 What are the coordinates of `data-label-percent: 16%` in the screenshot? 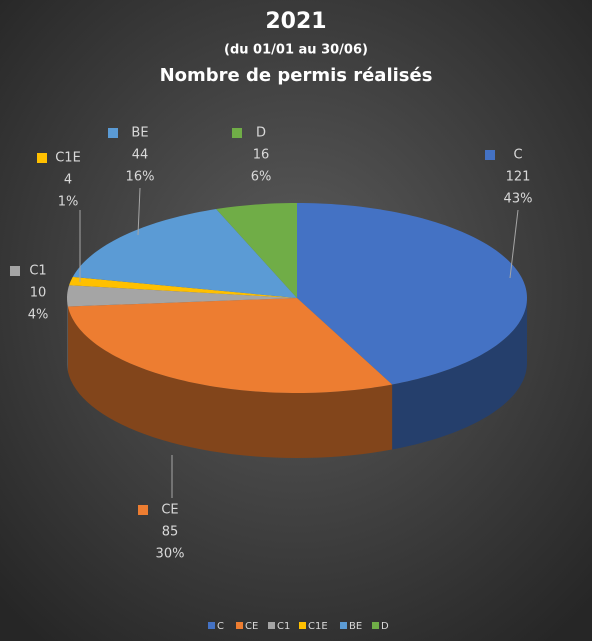 It's located at (140, 177).